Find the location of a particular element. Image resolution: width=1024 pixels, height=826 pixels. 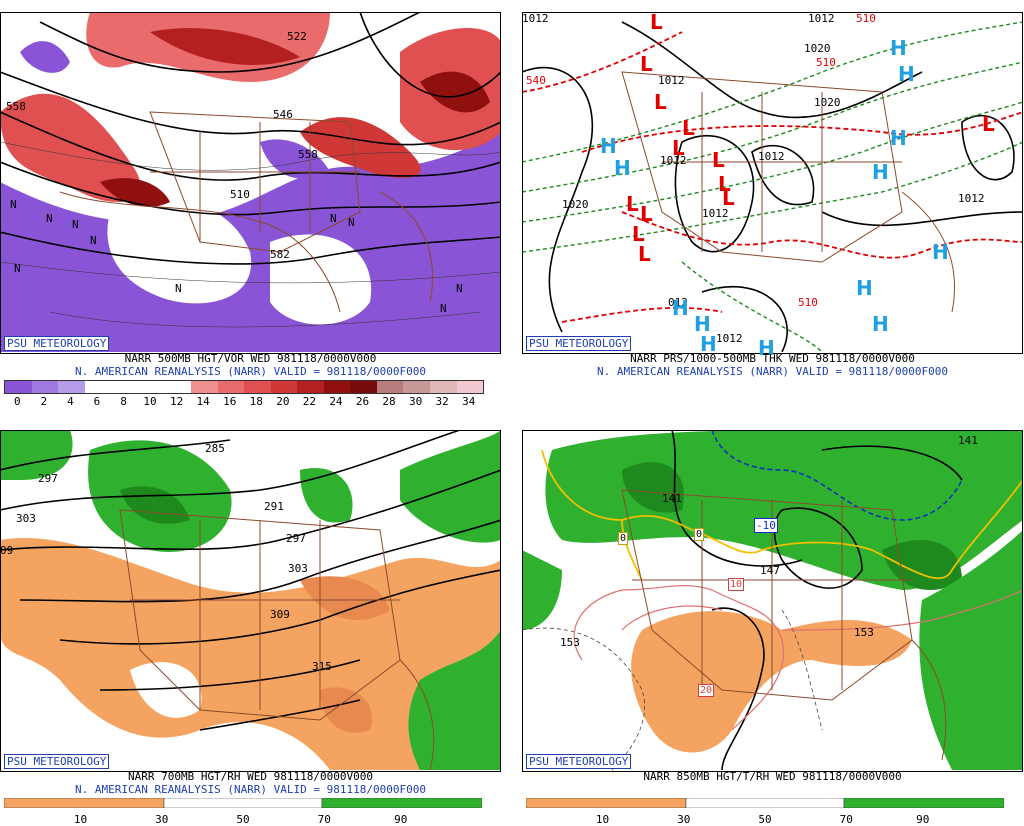

contour-label: 297 is located at coordinates (296, 538).